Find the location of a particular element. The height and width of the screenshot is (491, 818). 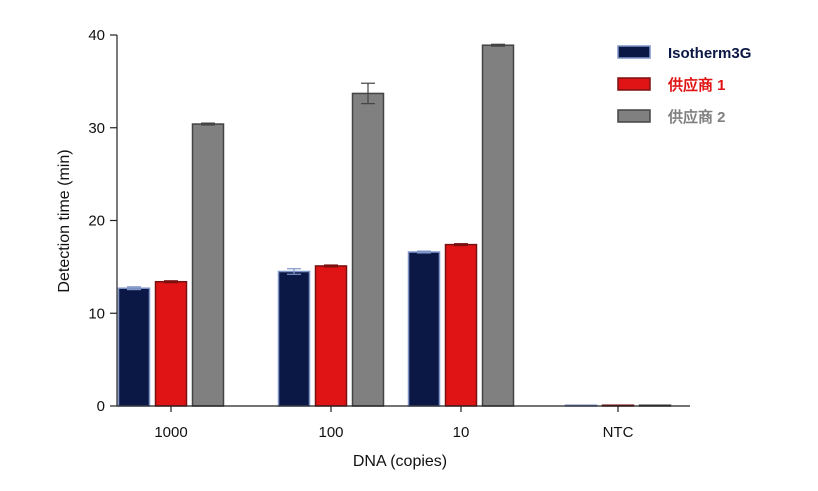

y-tick-label-30: 30 is located at coordinates (96, 128).